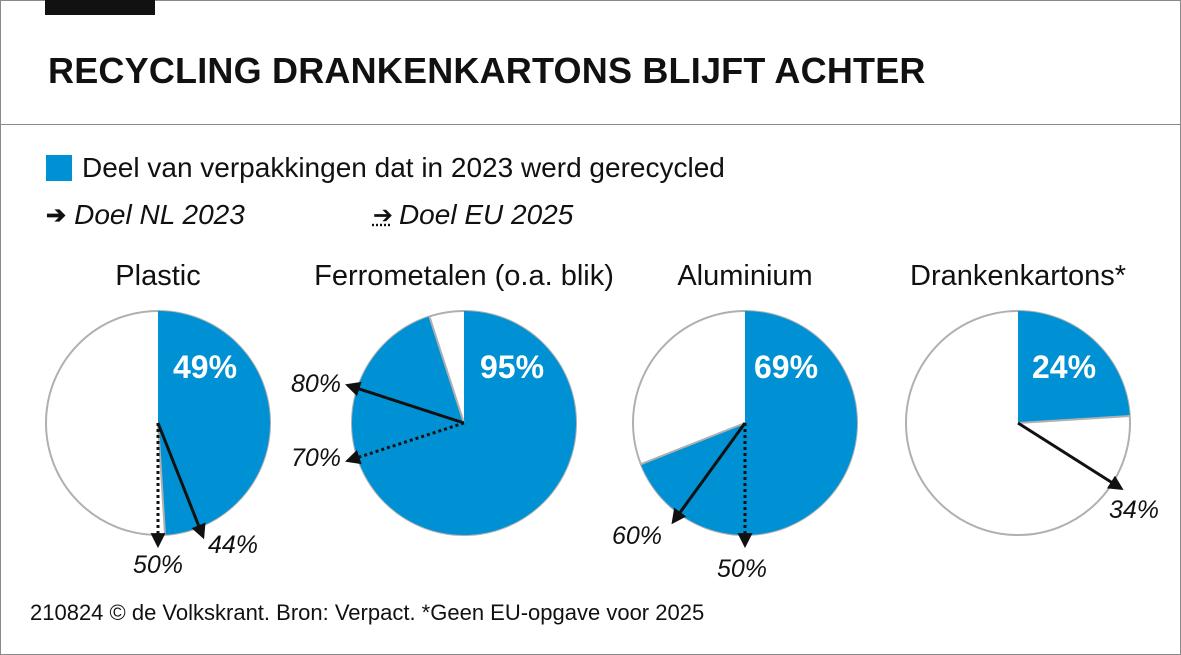 The width and height of the screenshot is (1181, 655). What do you see at coordinates (181, 481) in the screenshot?
I see `target-nl-arrow-plastic` at bounding box center [181, 481].